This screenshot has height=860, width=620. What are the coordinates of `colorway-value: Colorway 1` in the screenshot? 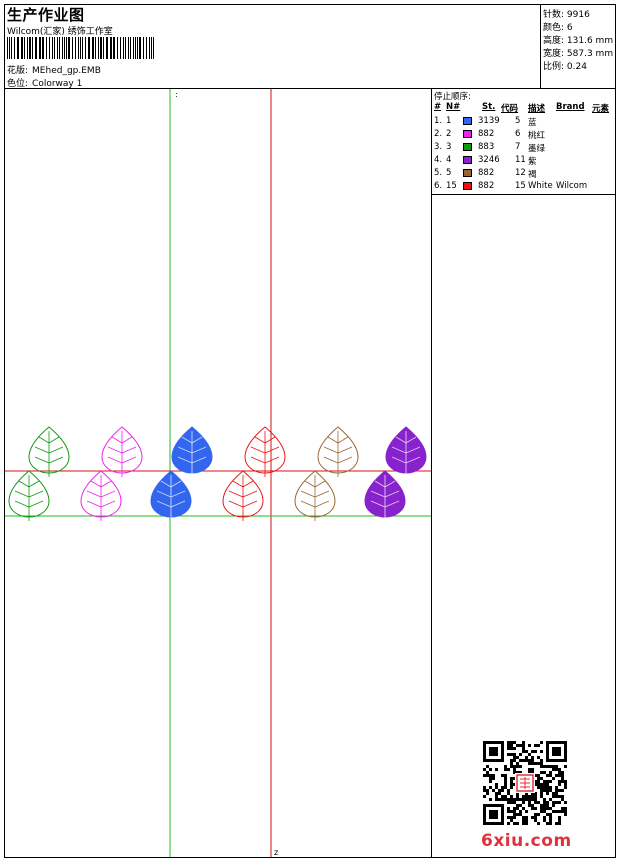 It's located at (57, 84).